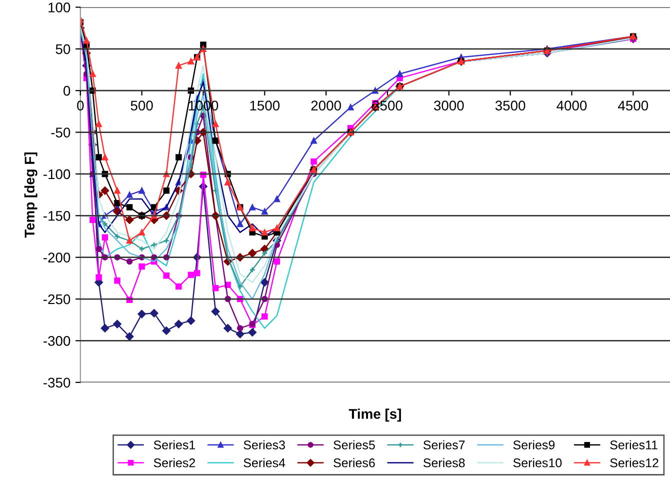 The image size is (670, 481). What do you see at coordinates (537, 463) in the screenshot?
I see `legend-label: Series10` at bounding box center [537, 463].